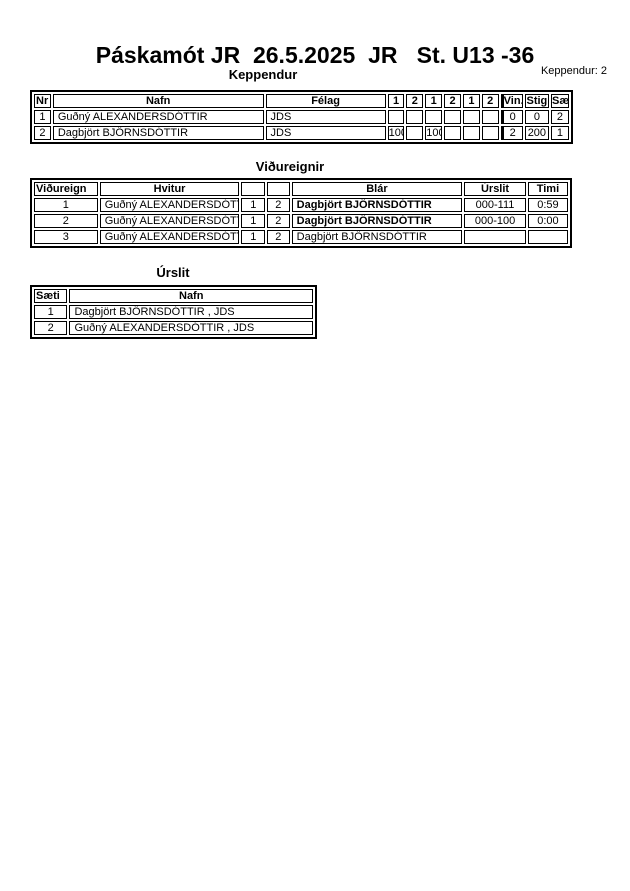 This screenshot has height=891, width=630. What do you see at coordinates (495, 237) in the screenshot?
I see `match-result` at bounding box center [495, 237].